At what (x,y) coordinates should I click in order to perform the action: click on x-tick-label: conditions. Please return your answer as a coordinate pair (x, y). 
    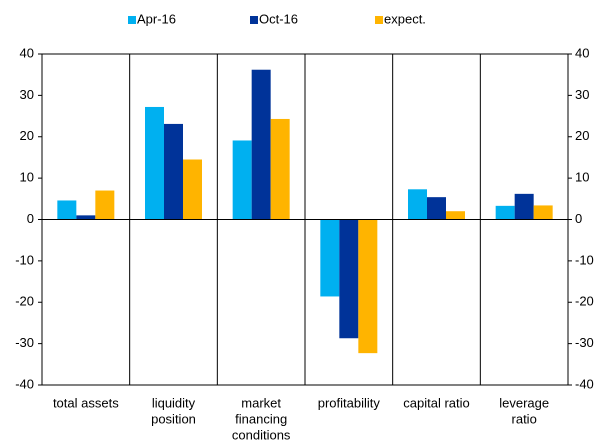
    Looking at the image, I should click on (261, 434).